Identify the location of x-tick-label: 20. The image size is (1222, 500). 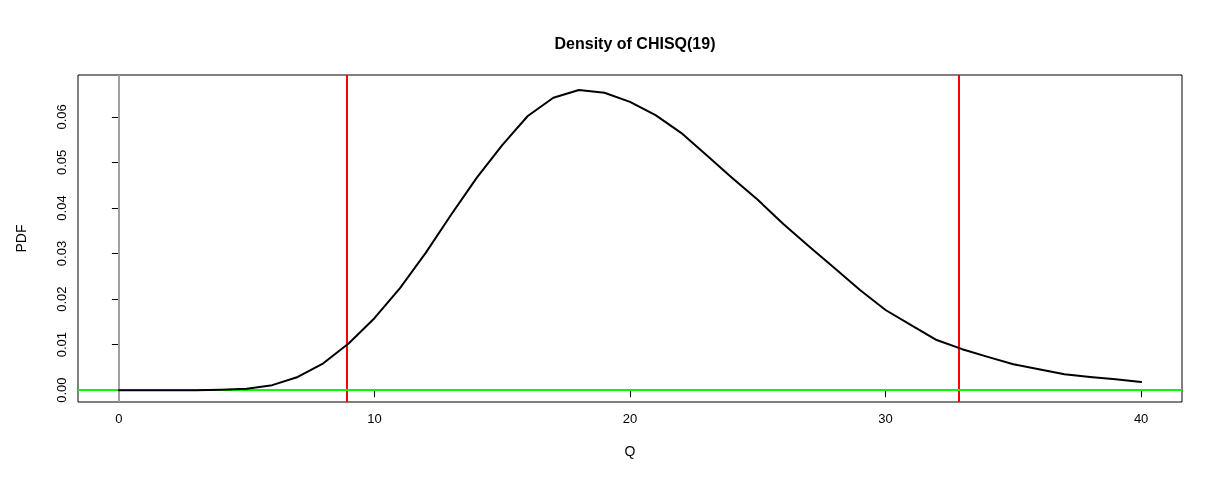
(630, 418).